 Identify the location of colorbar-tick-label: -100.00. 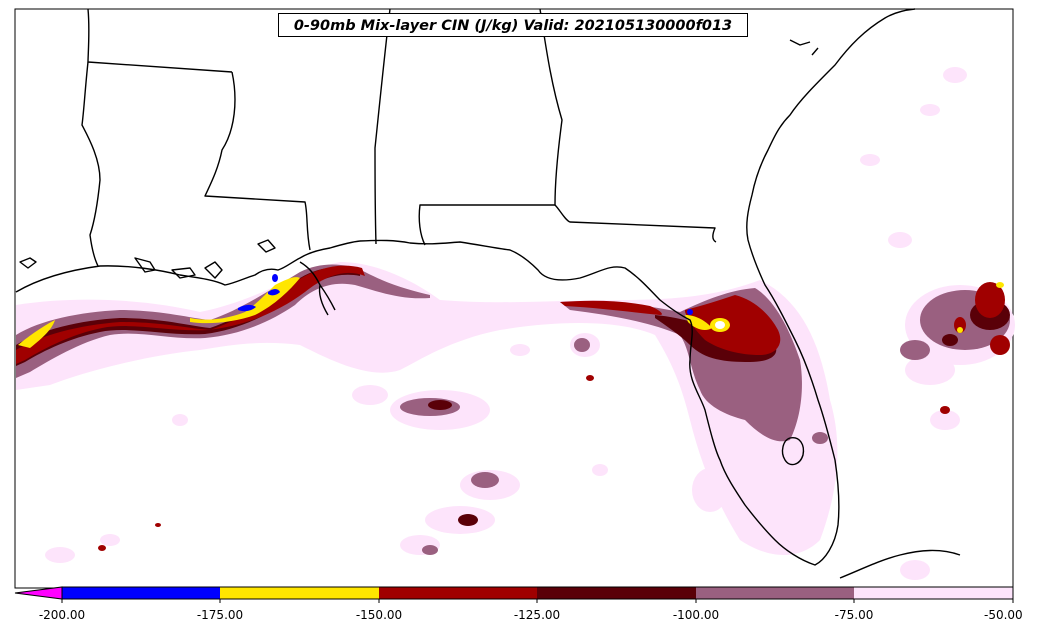
(696, 615).